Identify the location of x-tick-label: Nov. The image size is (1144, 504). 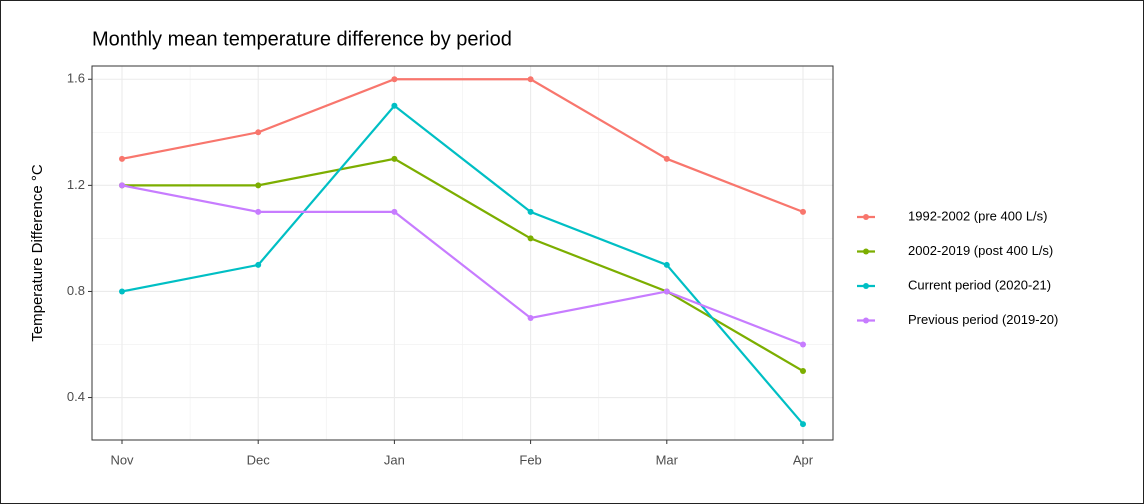
(122, 459).